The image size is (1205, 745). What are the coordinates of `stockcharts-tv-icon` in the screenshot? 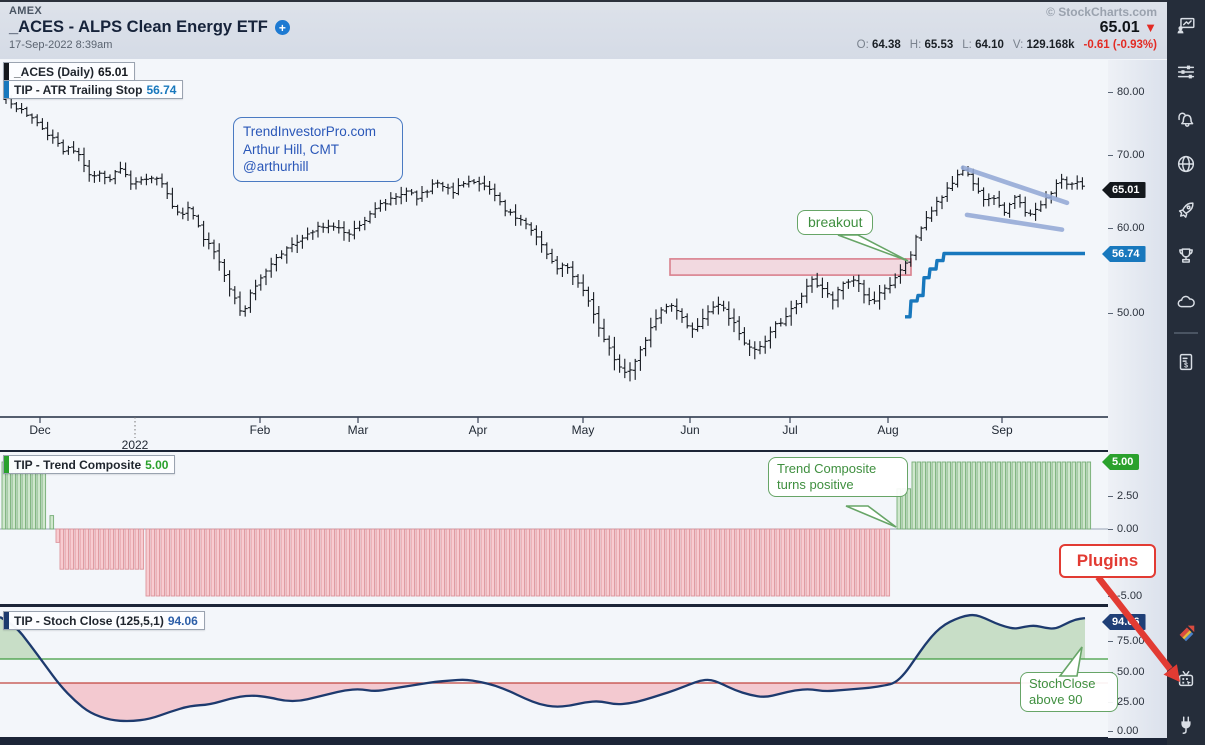 It's located at (1186, 678).